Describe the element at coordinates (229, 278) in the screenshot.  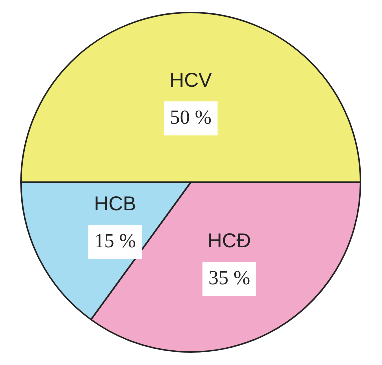
I see `data-label: 35 %` at that location.